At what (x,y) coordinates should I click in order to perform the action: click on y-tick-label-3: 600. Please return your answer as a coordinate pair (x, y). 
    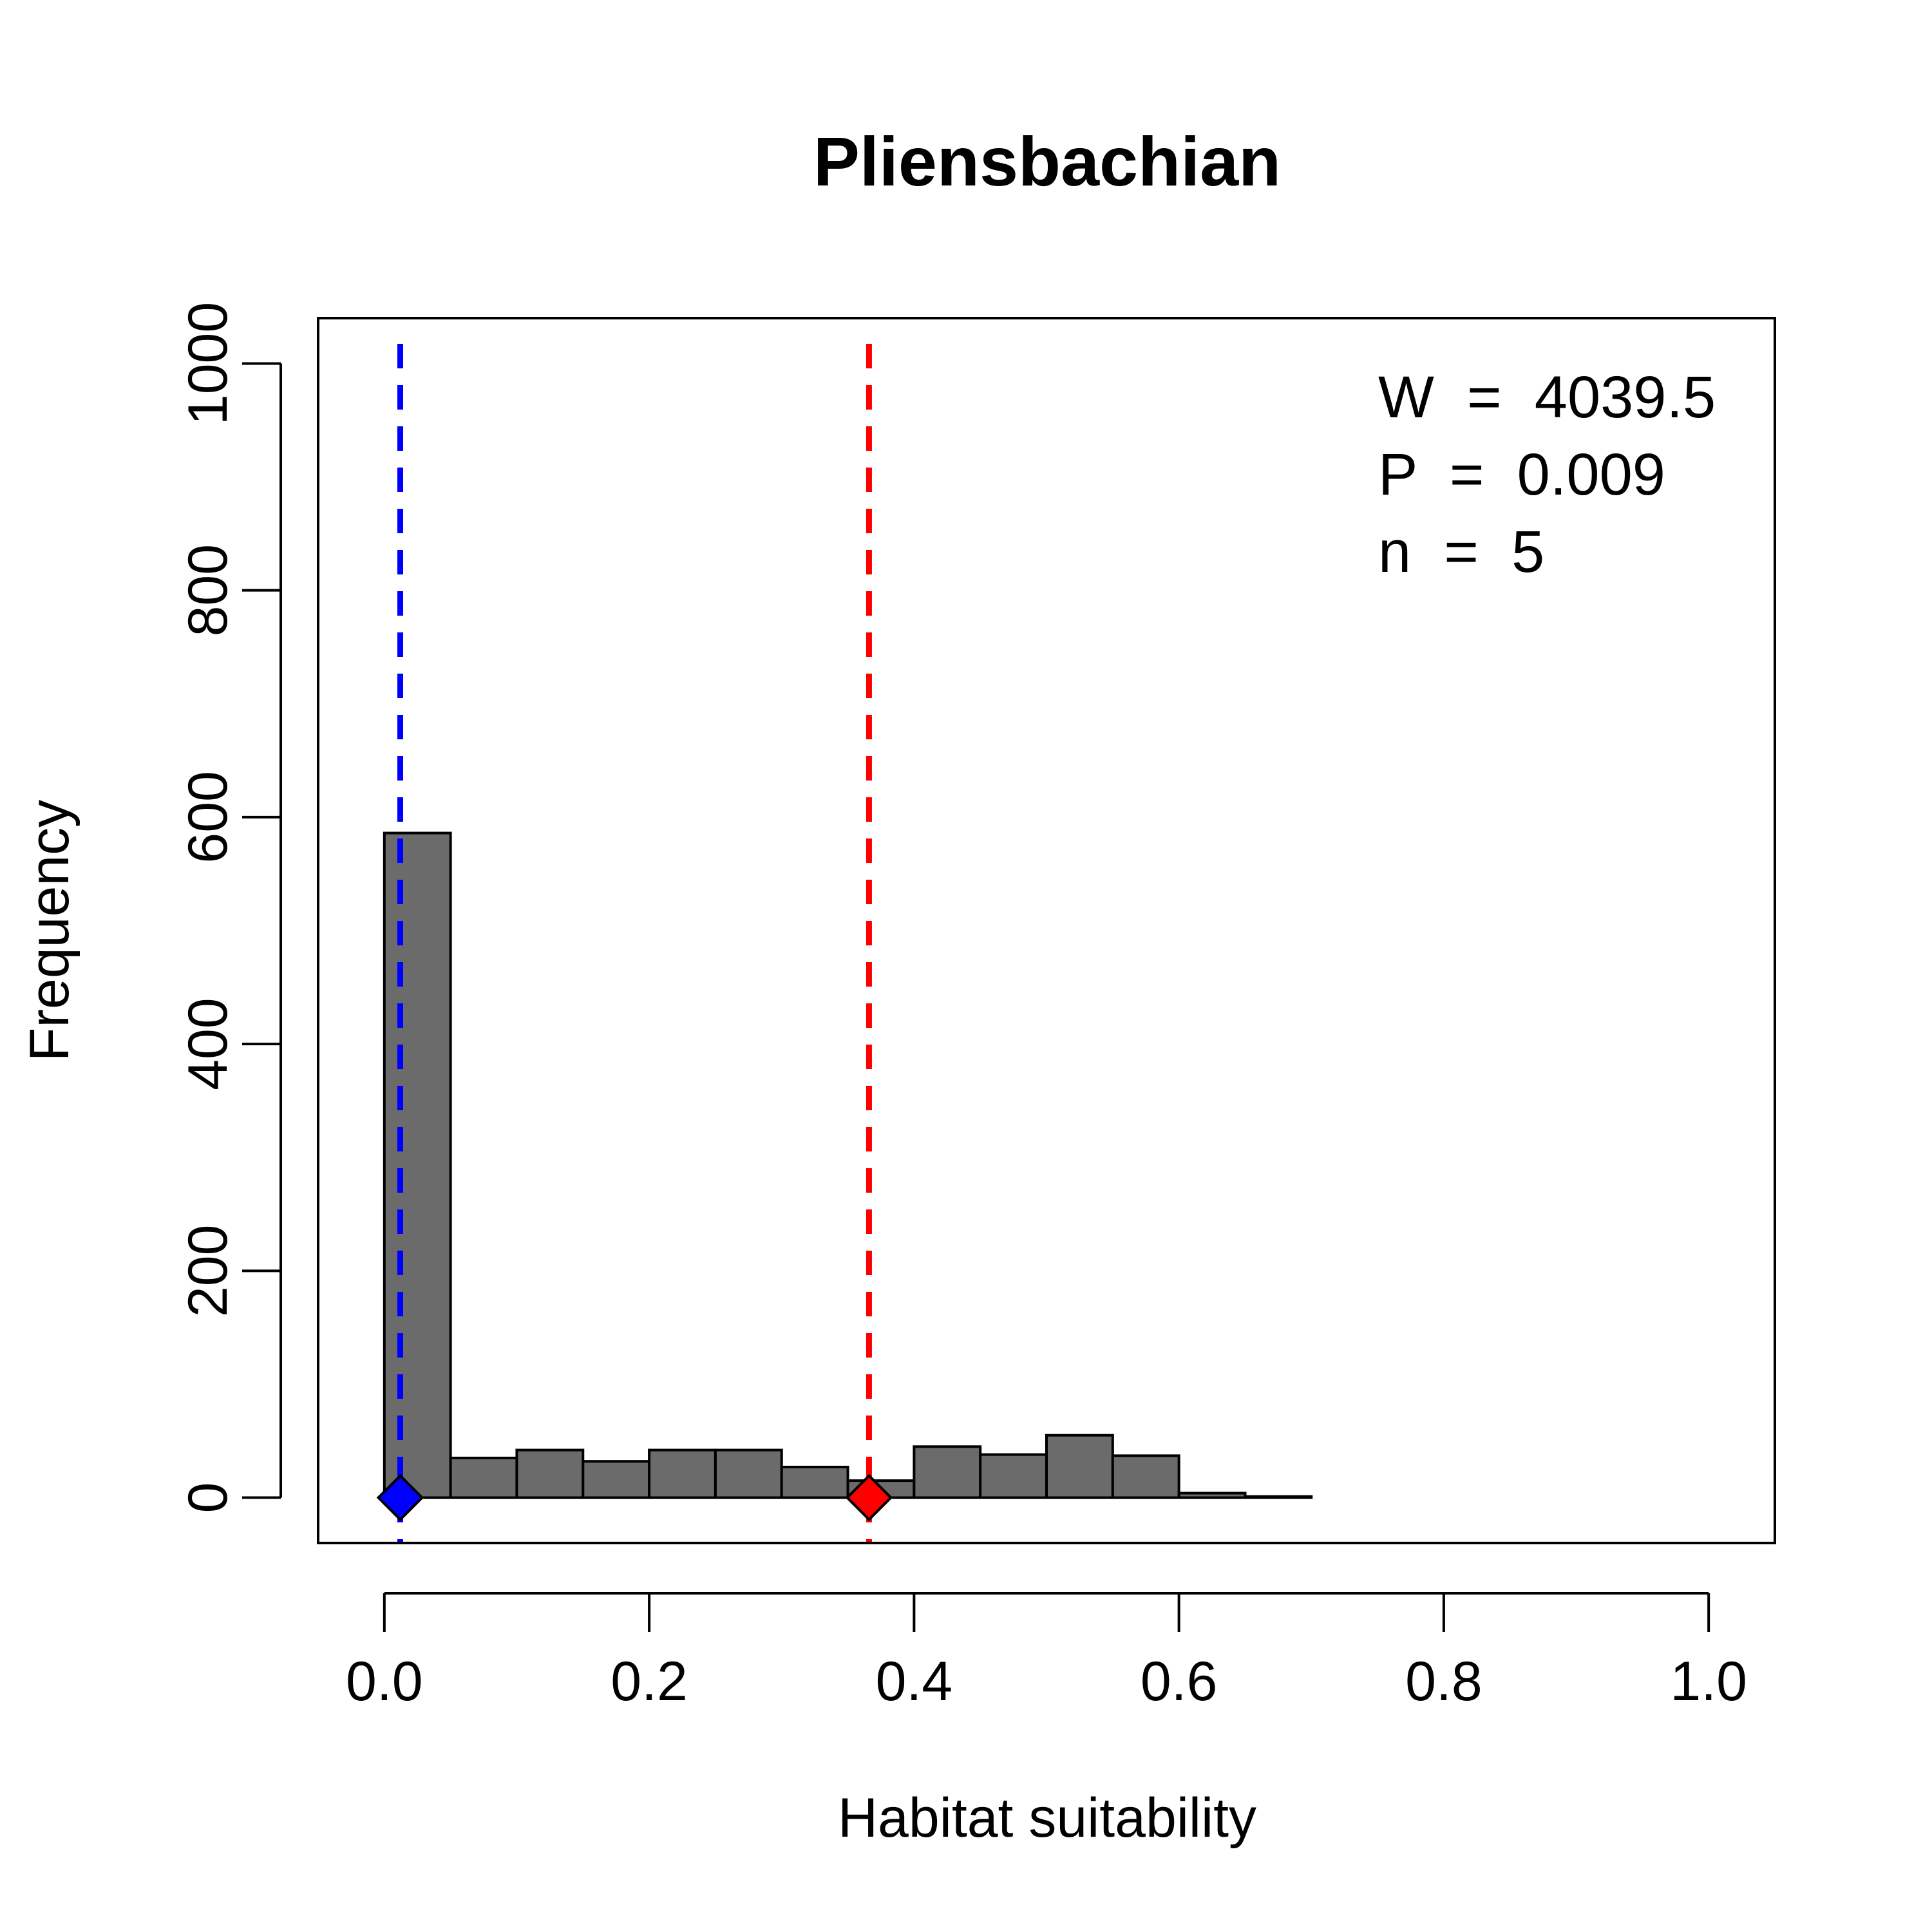
    Looking at the image, I should click on (208, 817).